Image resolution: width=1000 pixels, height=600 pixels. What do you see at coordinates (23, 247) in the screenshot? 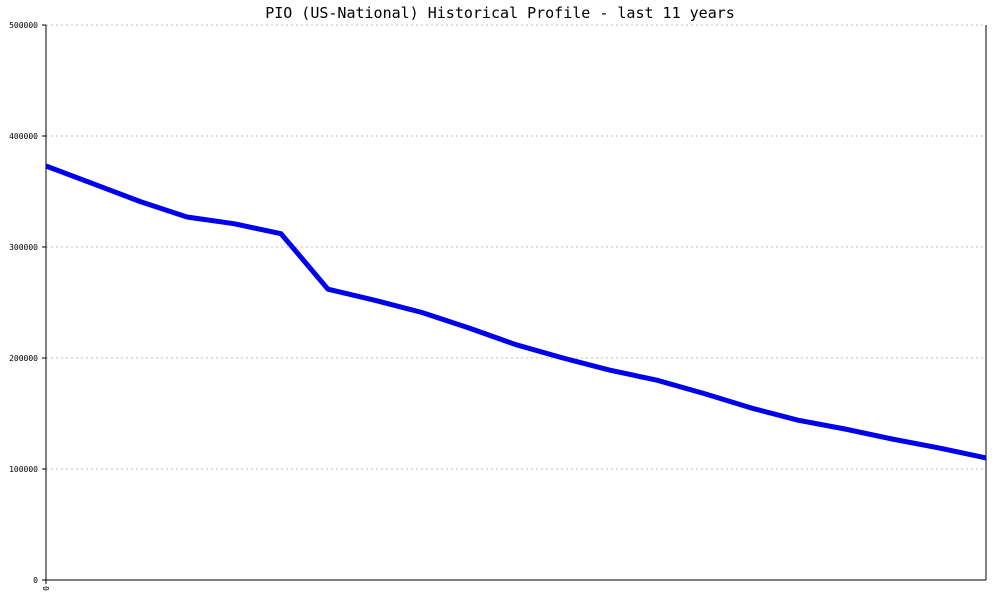
I see `y-tick-label: 300000` at bounding box center [23, 247].